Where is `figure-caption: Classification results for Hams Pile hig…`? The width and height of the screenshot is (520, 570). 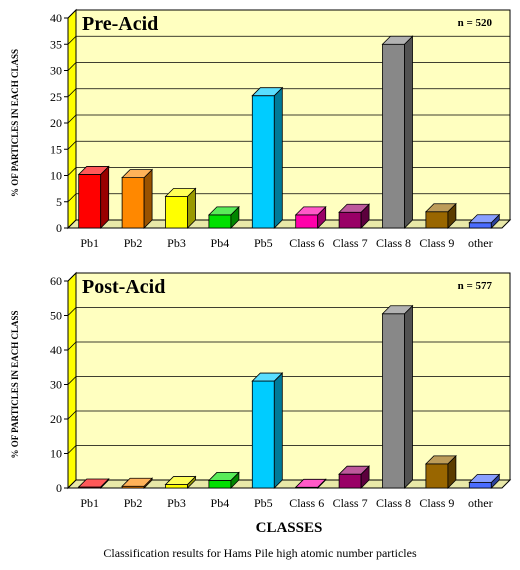
figure-caption: Classification results for Hams Pile hig… is located at coordinates (260, 553).